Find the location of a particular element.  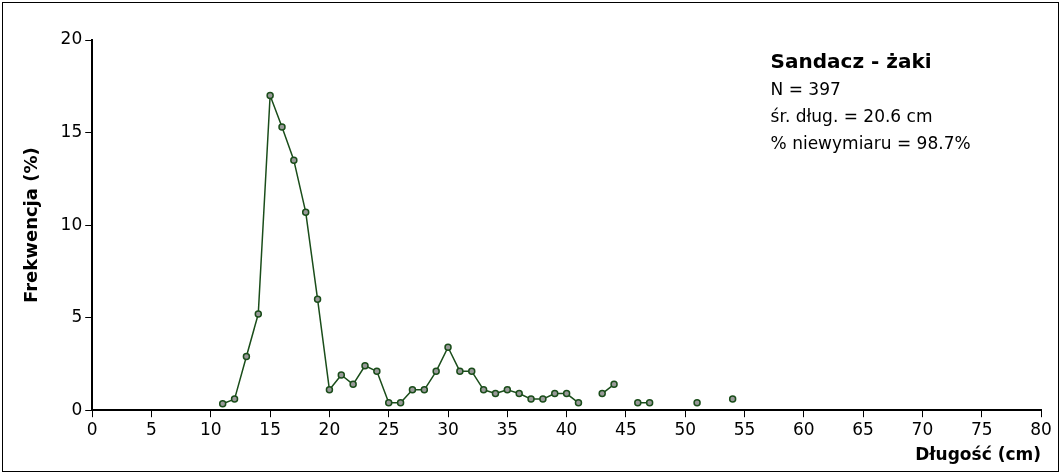

x-axis-title: Długość (cm) is located at coordinates (978, 454).